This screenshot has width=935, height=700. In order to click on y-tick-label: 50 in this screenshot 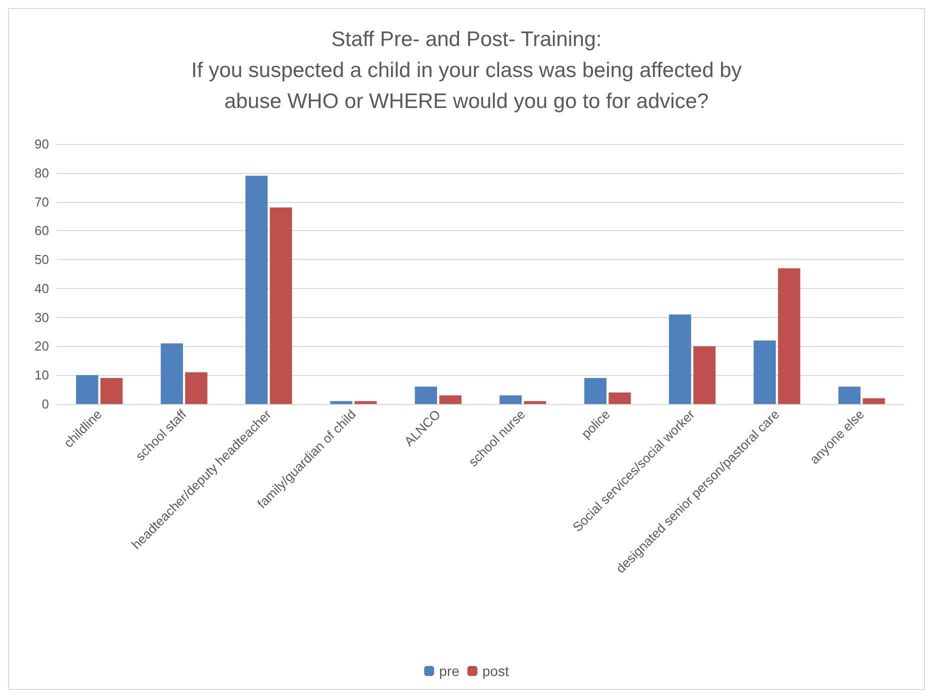, I will do `click(41, 260)`.